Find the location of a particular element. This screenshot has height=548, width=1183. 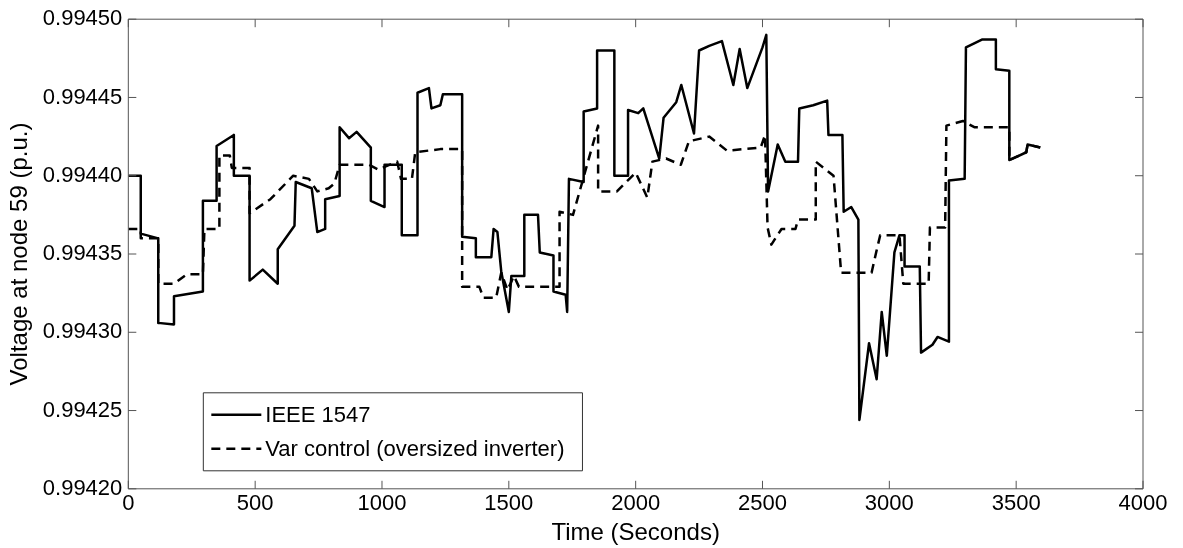

x-tick-label: 2000 is located at coordinates (636, 503).